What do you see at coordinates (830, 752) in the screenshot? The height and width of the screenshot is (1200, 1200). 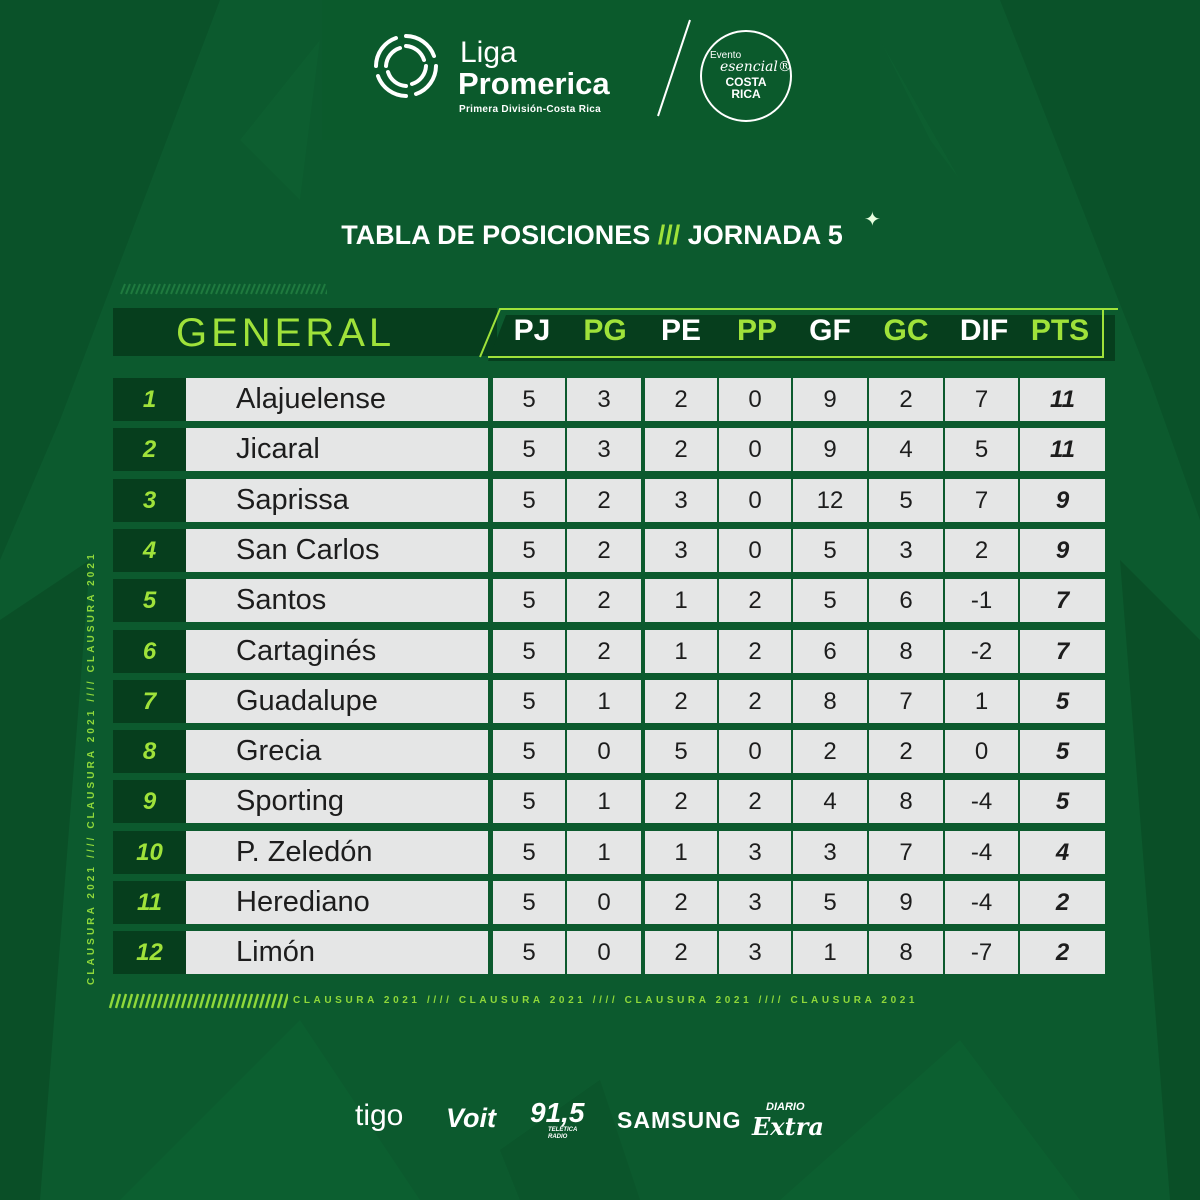 I see `stat-cell-gf: 2` at bounding box center [830, 752].